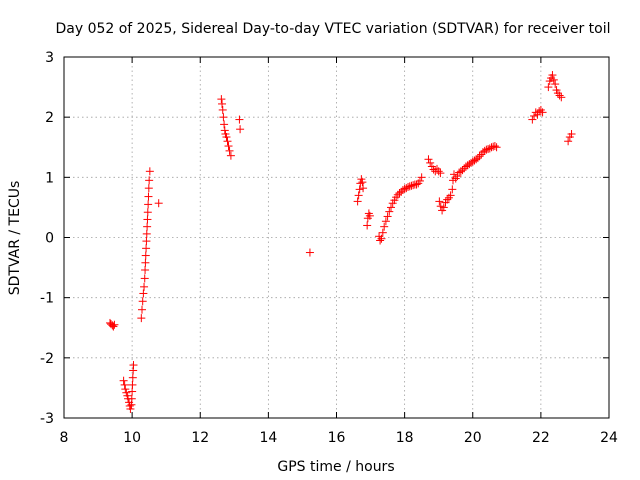  I want to click on y-tick-label: -2, so click(47, 359).